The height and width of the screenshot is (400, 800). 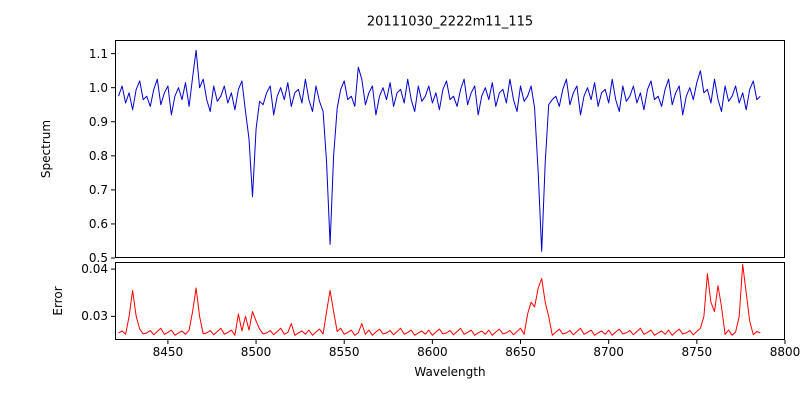 I want to click on error-y-axis-label: Error, so click(x=58, y=301).